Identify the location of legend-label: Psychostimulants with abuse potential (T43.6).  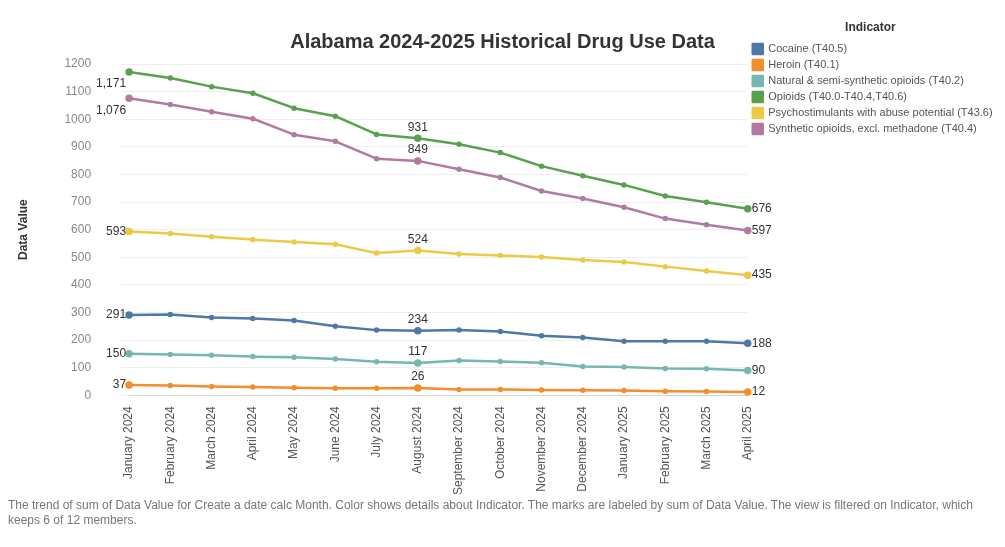
(880, 111).